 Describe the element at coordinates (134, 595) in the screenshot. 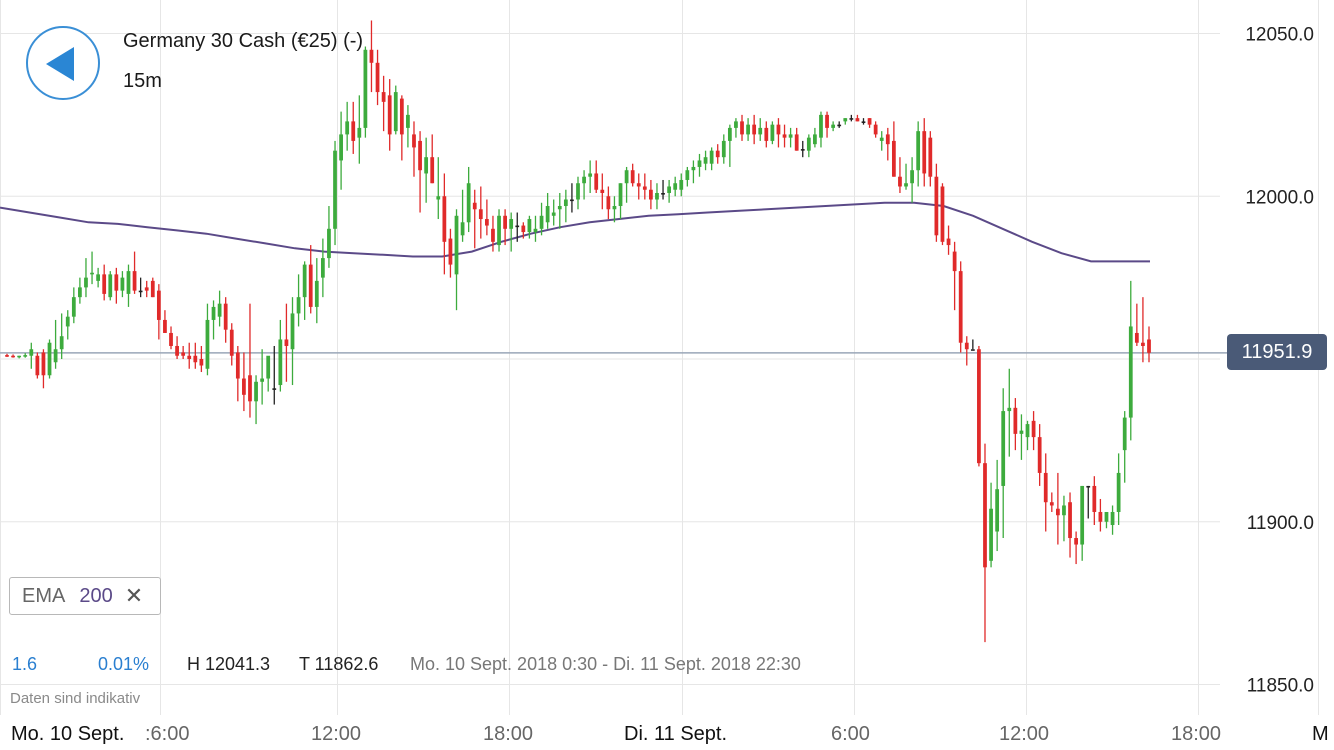

I see `close-icon: ✕` at that location.